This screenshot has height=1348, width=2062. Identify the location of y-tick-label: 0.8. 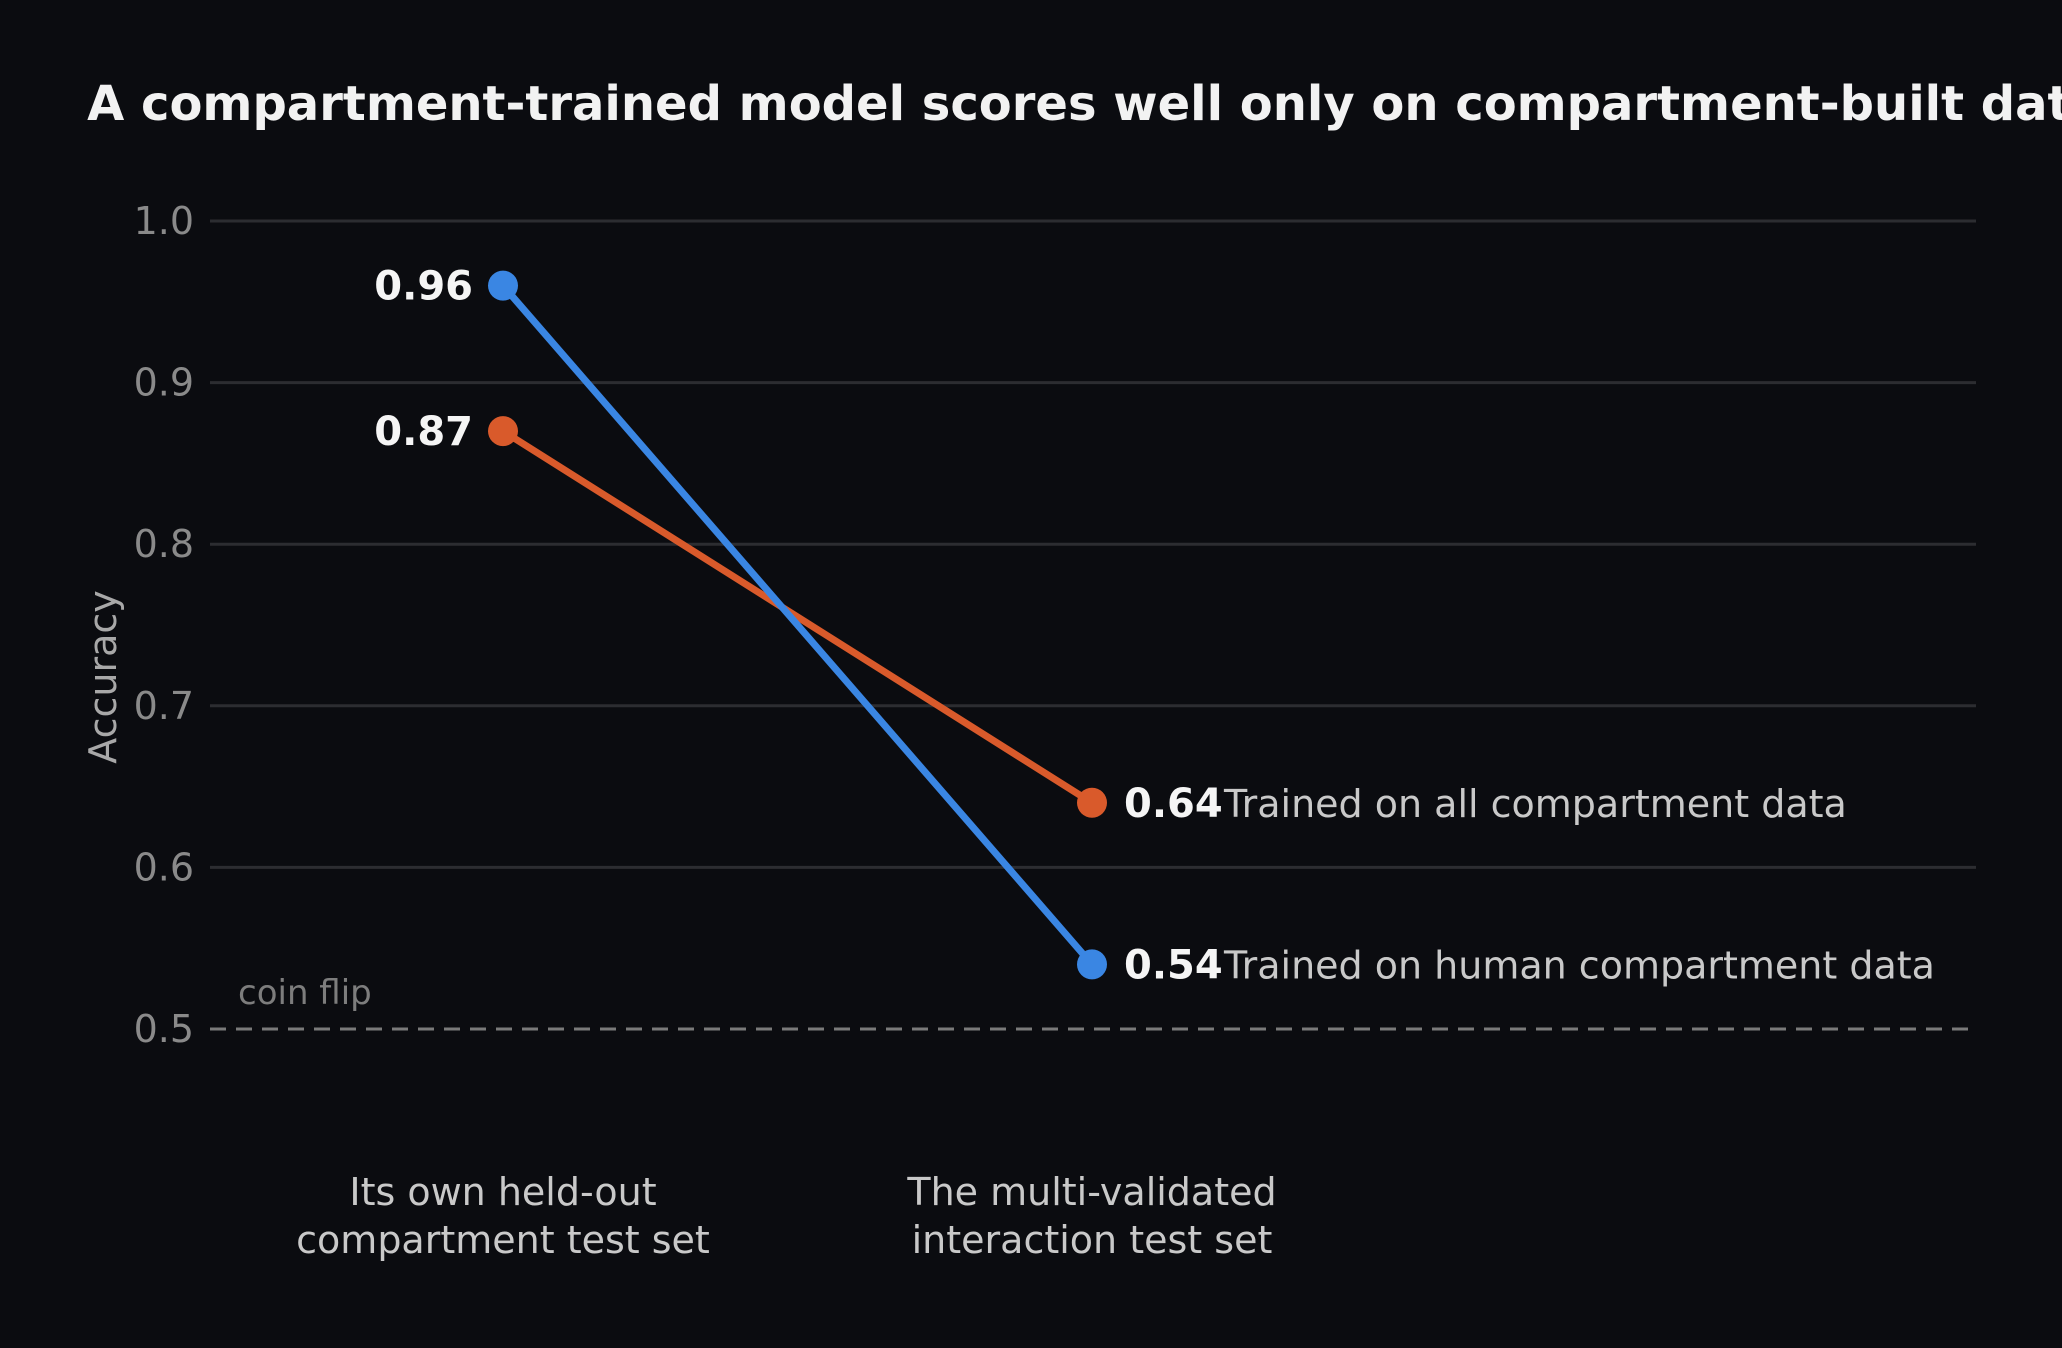
(164, 544).